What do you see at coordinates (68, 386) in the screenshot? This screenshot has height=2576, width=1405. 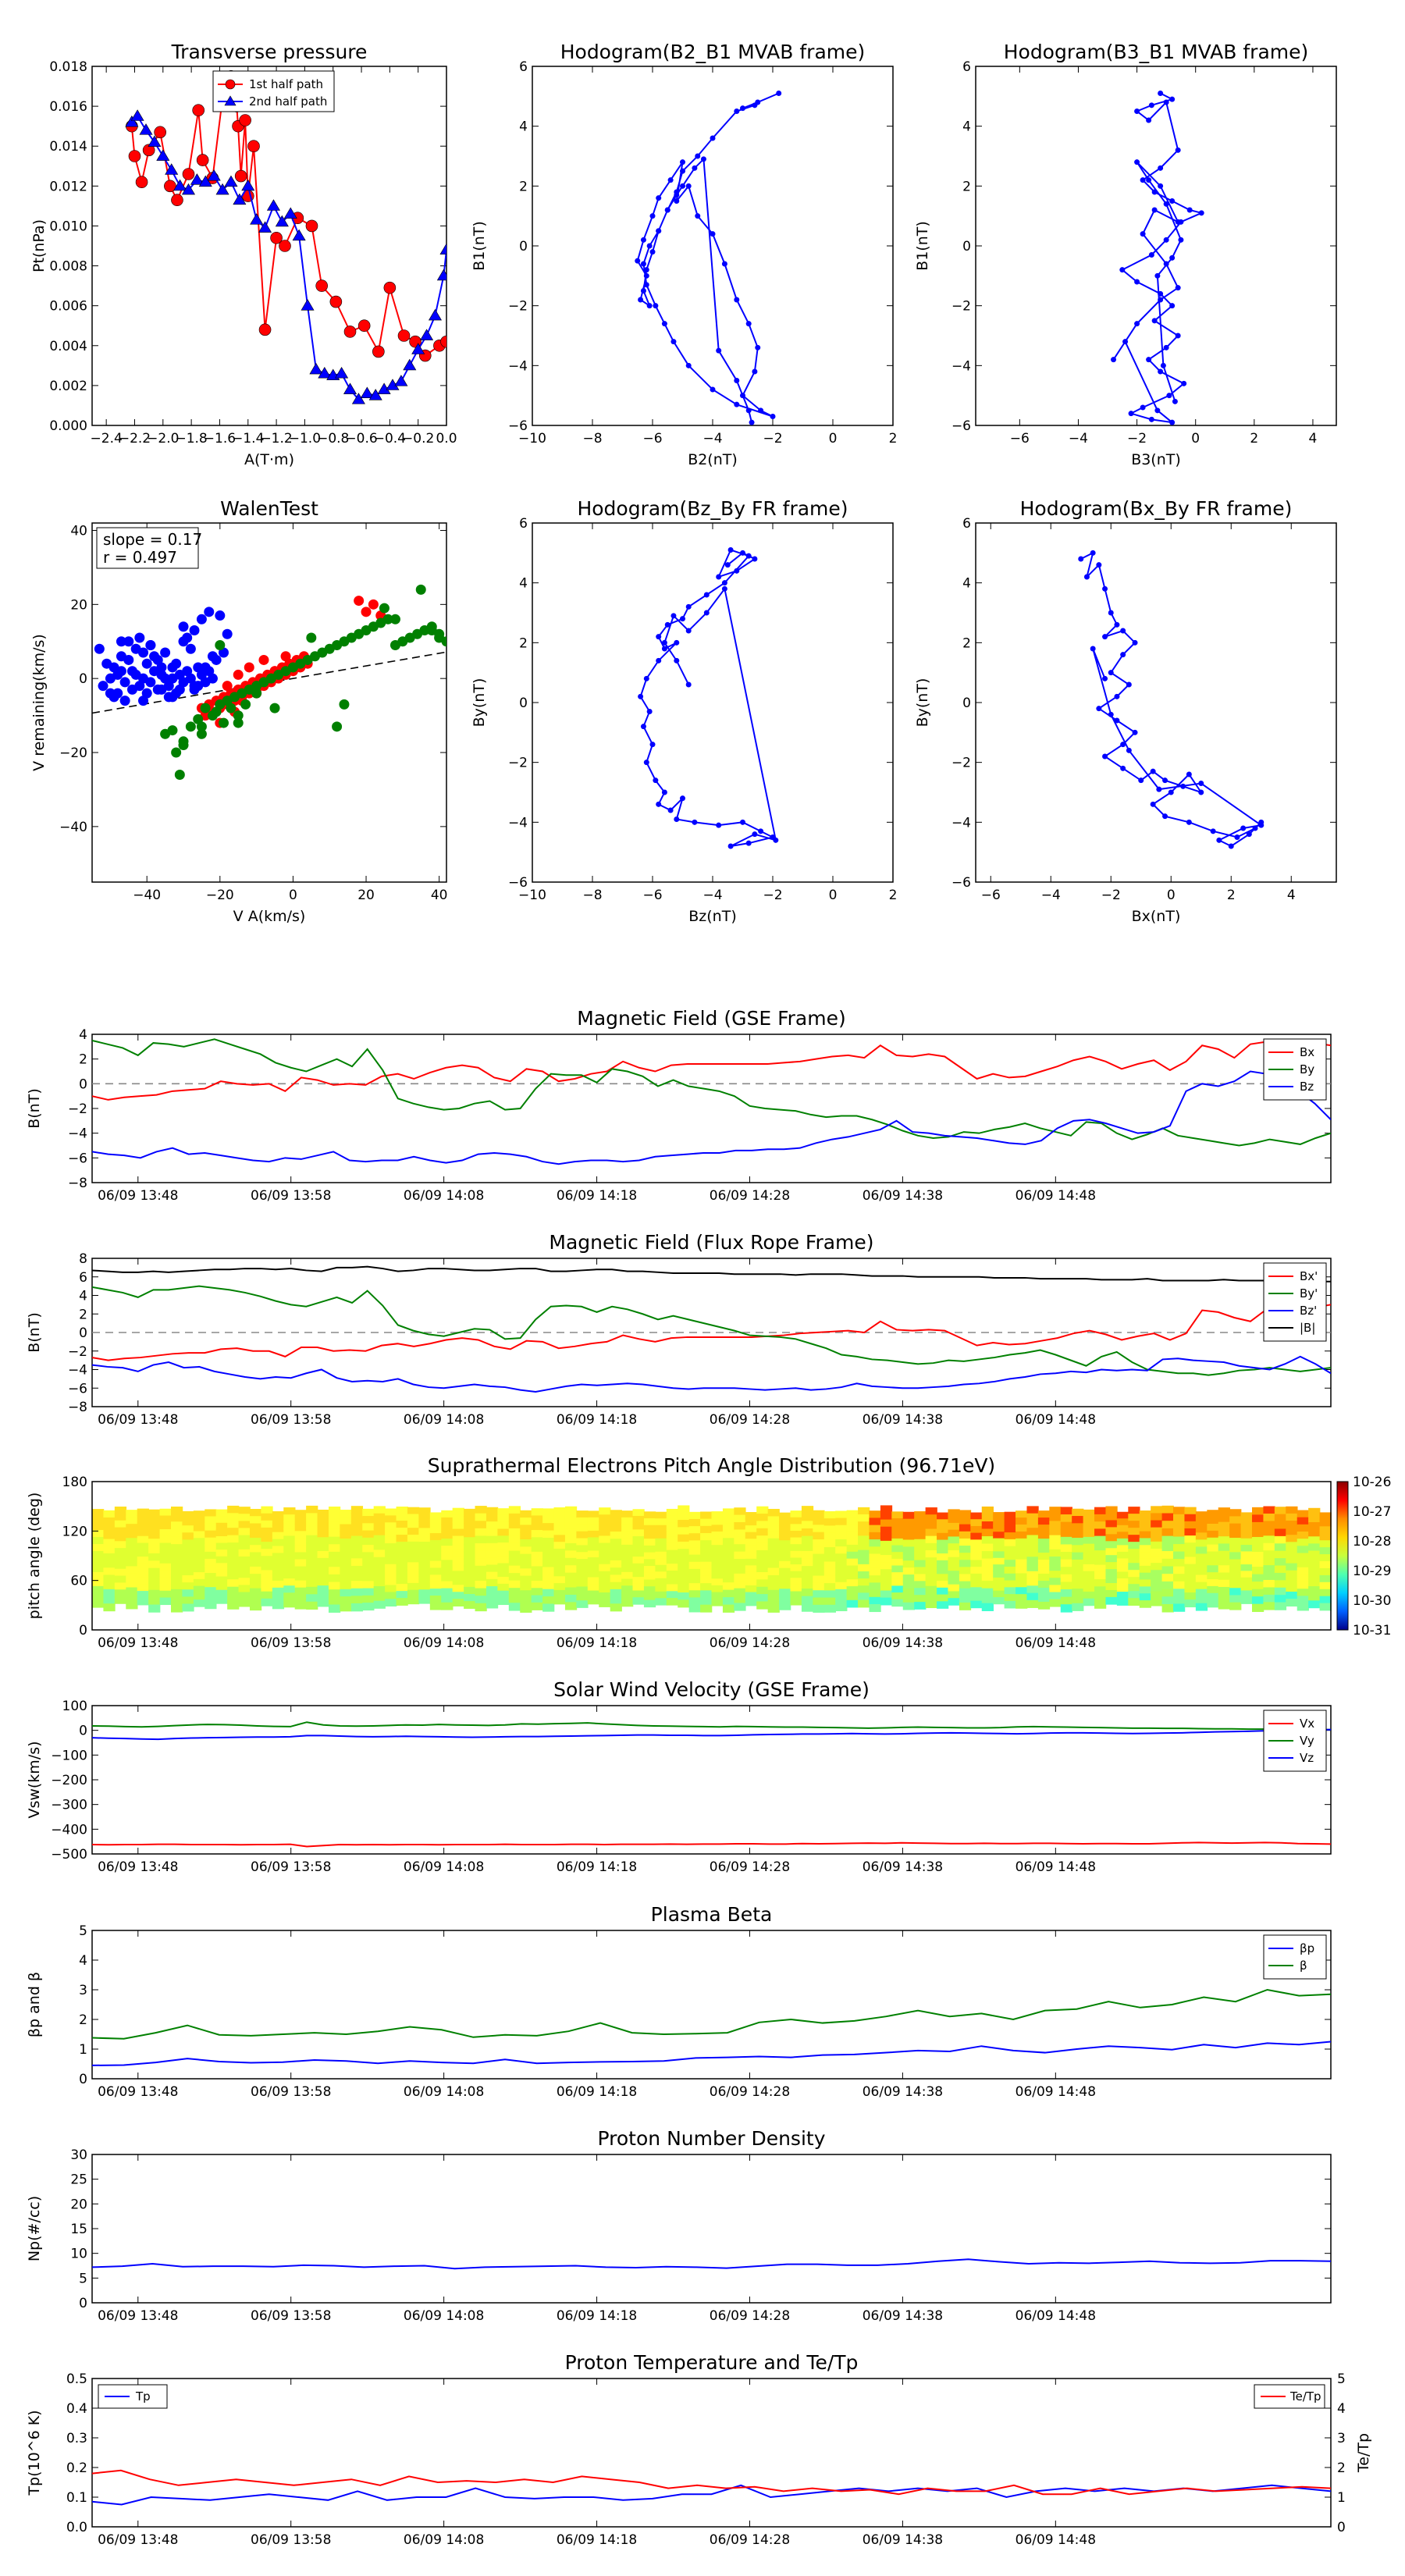 I see `y-tick-label: 0.002` at bounding box center [68, 386].